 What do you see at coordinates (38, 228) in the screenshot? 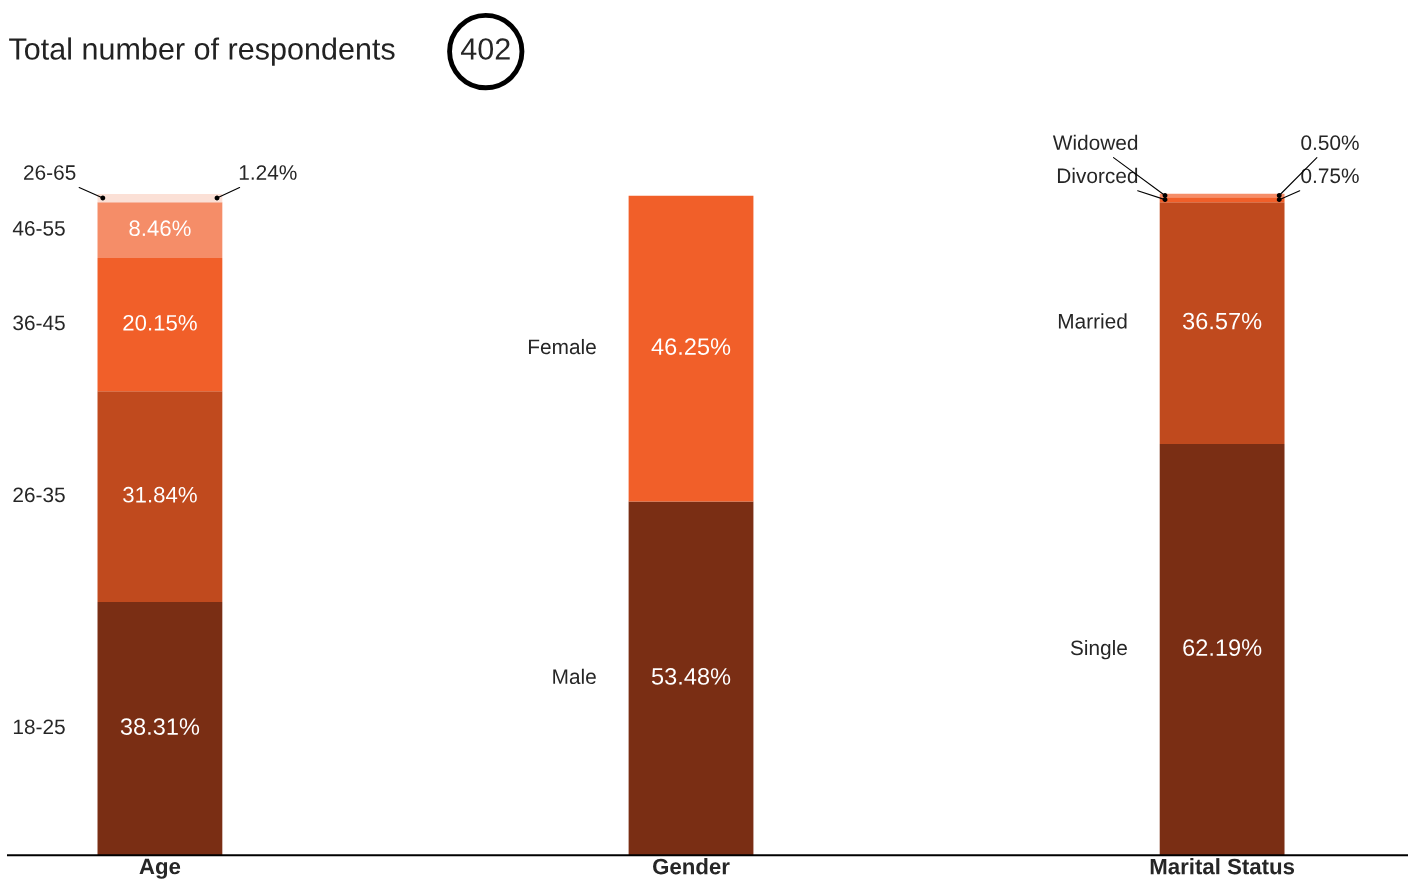
I see `series-label: 46-55` at bounding box center [38, 228].